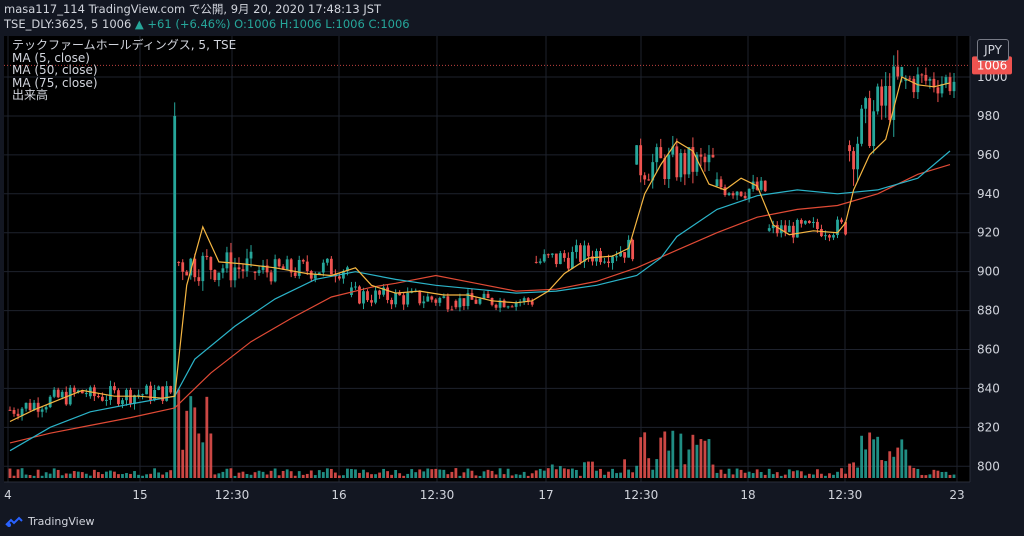 The image size is (1024, 536). What do you see at coordinates (68, 24) in the screenshot?
I see `symbol-quote: TSE_DLY:3625, 5 1006` at bounding box center [68, 24].